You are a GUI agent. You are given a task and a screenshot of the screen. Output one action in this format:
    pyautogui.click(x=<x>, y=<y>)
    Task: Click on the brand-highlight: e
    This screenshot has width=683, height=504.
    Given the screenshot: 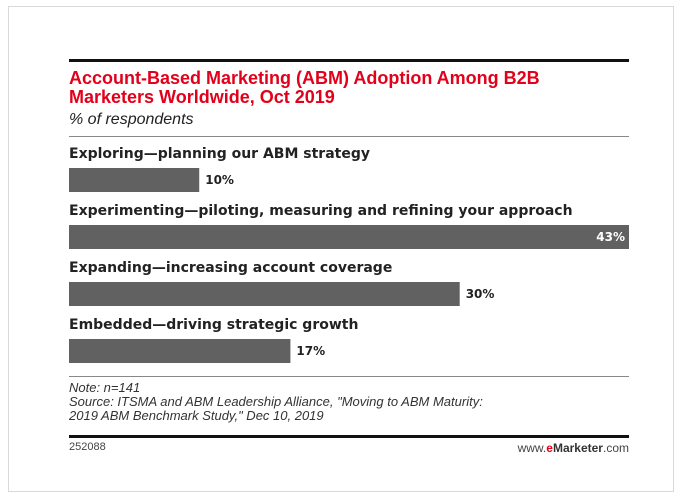 What is the action you would take?
    pyautogui.click(x=549, y=448)
    